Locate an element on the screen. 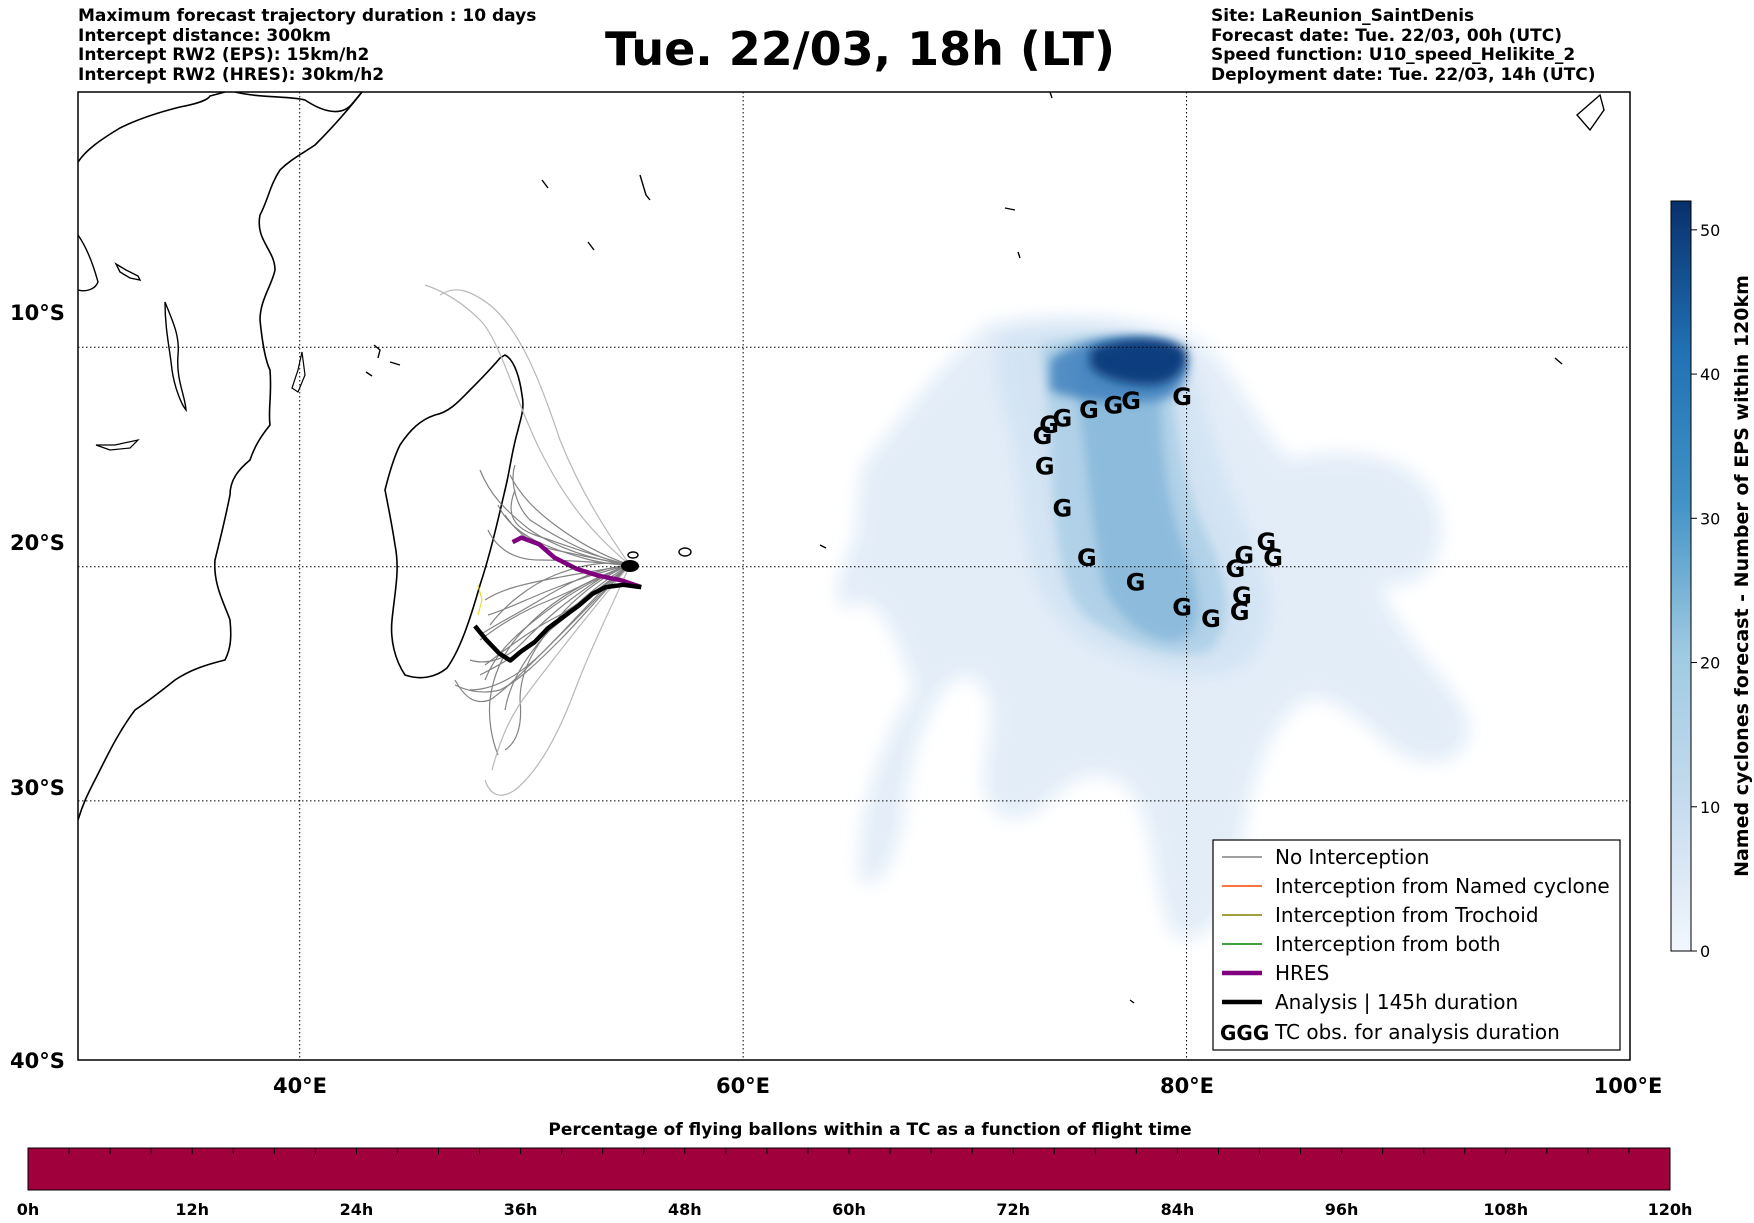 The image size is (1754, 1223). colorbar-tick-label: 20 is located at coordinates (1710, 663).